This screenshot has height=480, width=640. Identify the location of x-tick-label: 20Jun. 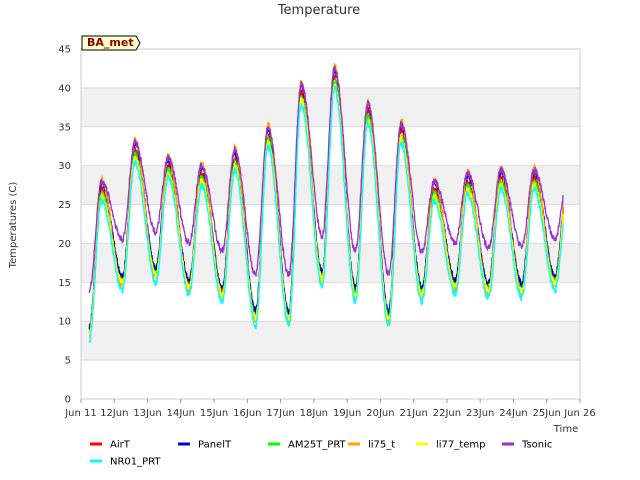
(380, 413).